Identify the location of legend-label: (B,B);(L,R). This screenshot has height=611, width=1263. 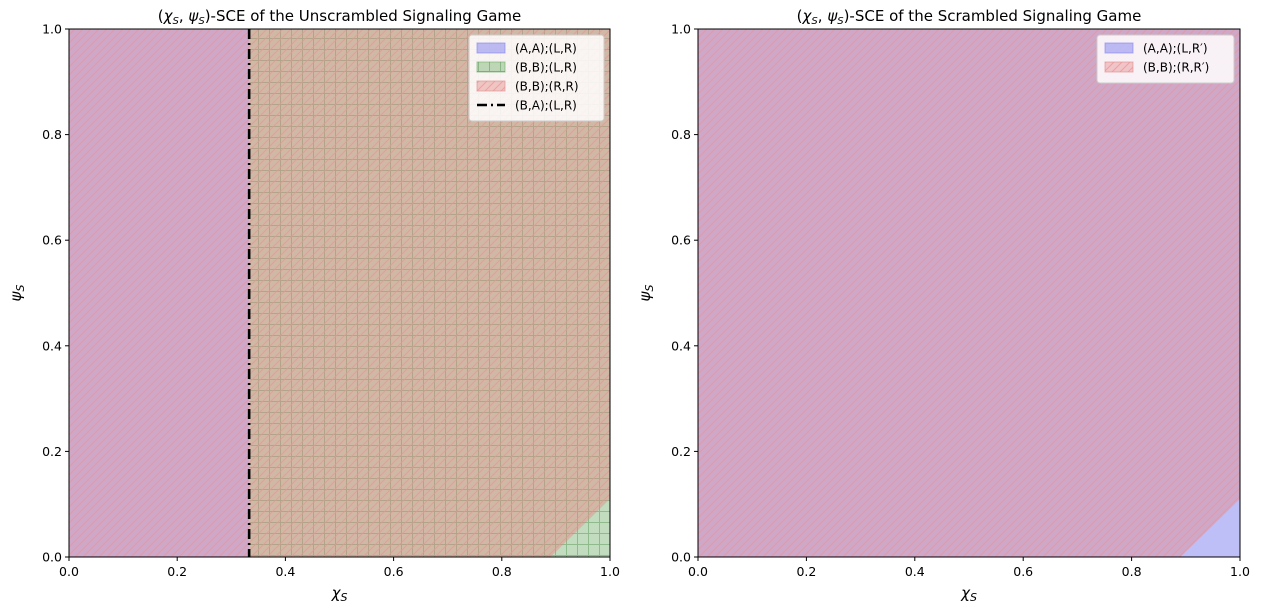
(546, 68).